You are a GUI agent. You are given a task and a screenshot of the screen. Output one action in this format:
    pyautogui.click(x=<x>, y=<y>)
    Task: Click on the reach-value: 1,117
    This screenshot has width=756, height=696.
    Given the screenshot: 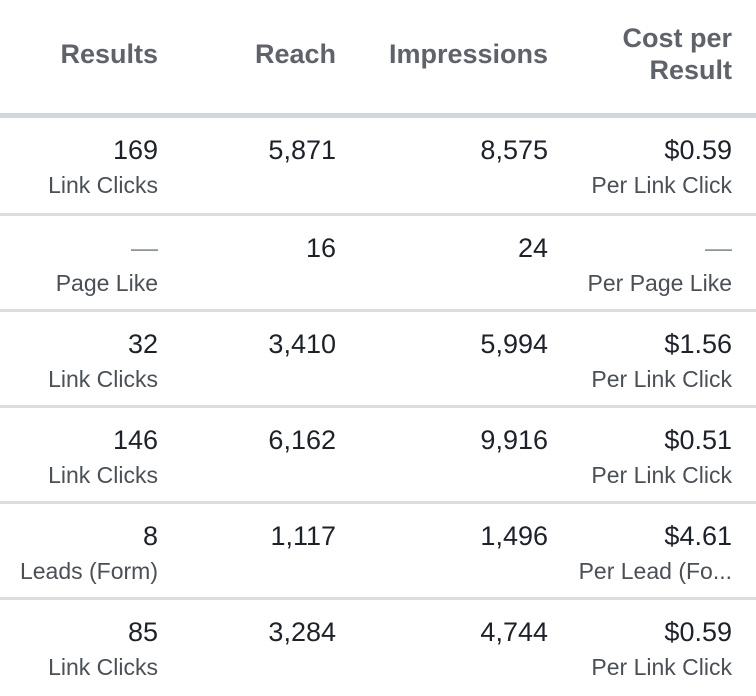 What is the action you would take?
    pyautogui.click(x=303, y=536)
    